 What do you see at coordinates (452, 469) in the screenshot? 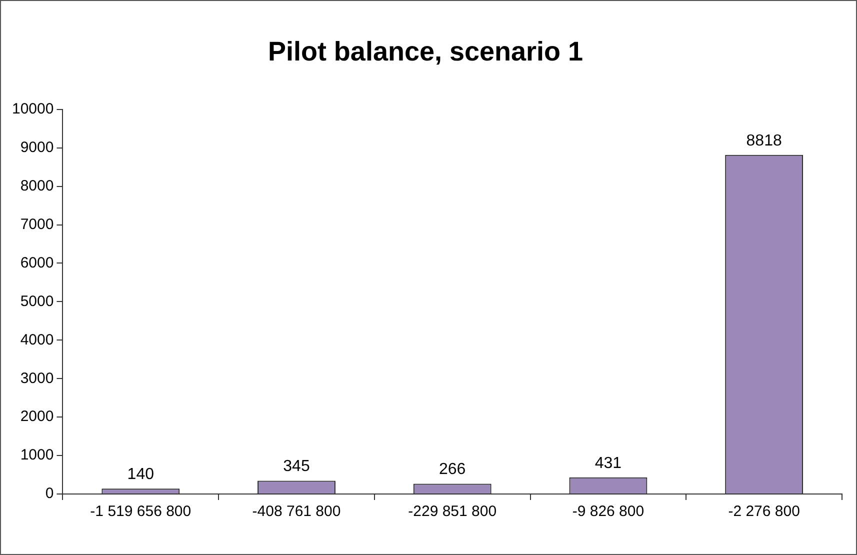
I see `data-label: 266` at bounding box center [452, 469].